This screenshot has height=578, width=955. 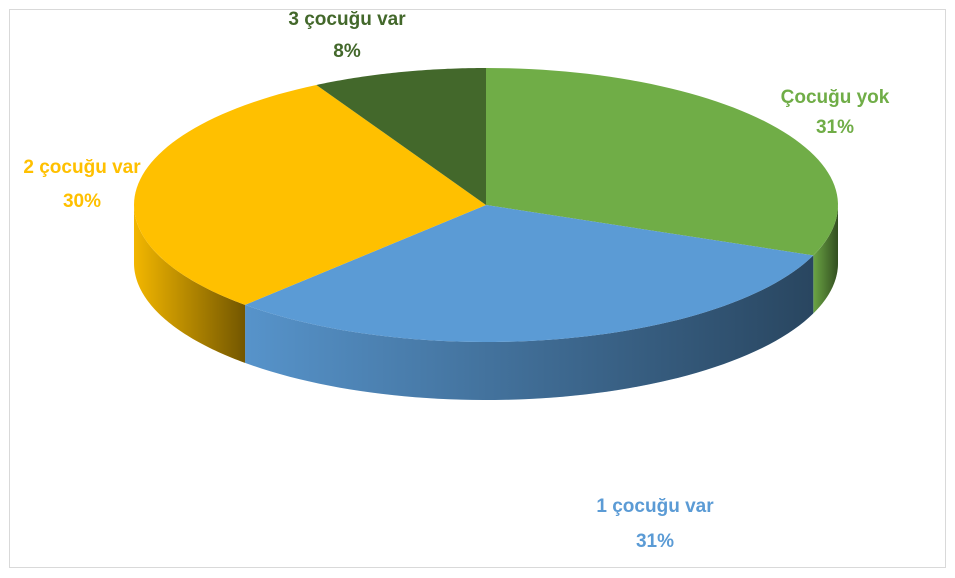 I want to click on slice-label: Çocuğu yok, so click(x=835, y=97).